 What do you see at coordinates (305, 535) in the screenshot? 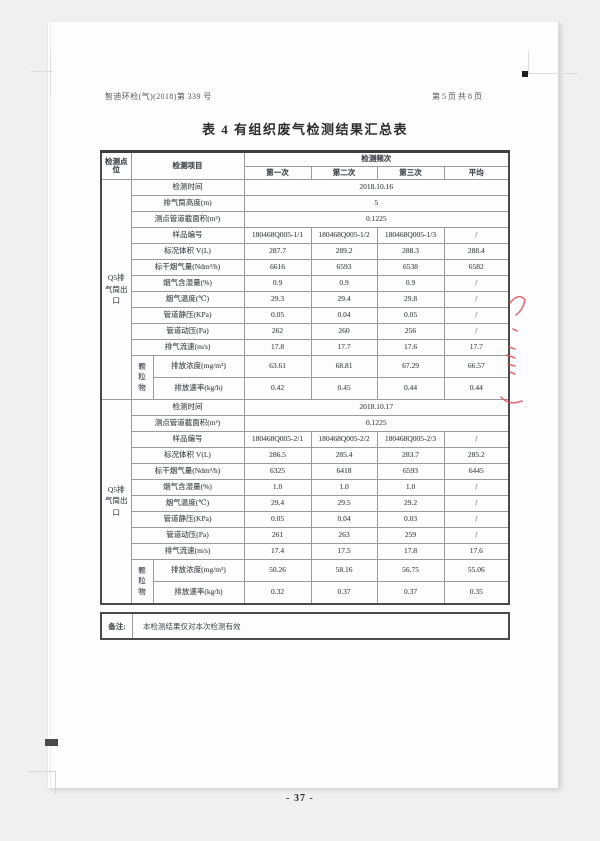
I see `table-row: 管道动压(Pa) 261 263 259 /` at bounding box center [305, 535].